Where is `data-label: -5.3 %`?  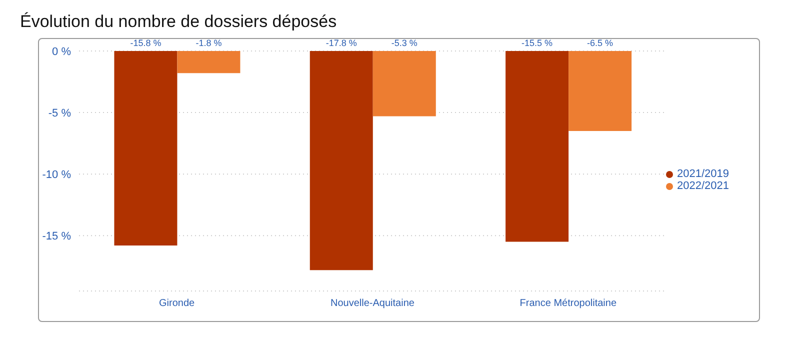
data-label: -5.3 % is located at coordinates (404, 43).